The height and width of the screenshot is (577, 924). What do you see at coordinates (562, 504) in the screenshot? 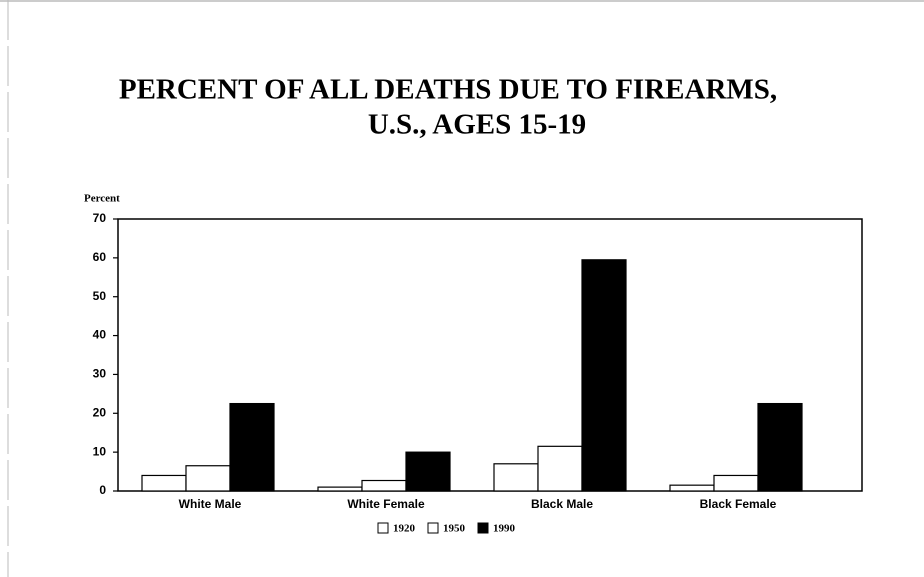
I see `x-tick-label: Black Male` at bounding box center [562, 504].